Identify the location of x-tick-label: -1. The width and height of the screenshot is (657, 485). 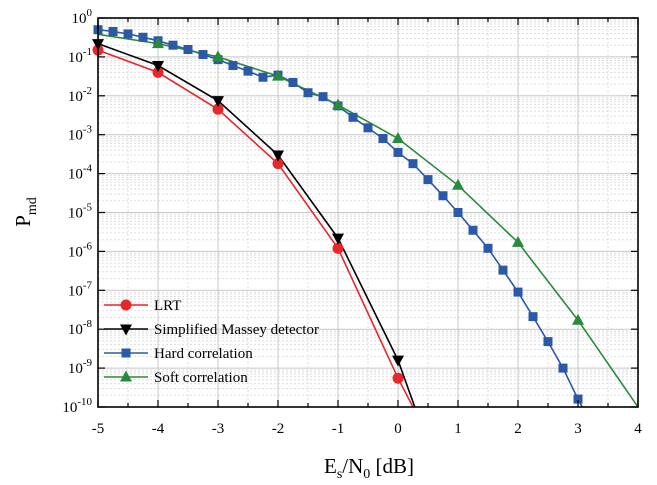
(338, 429).